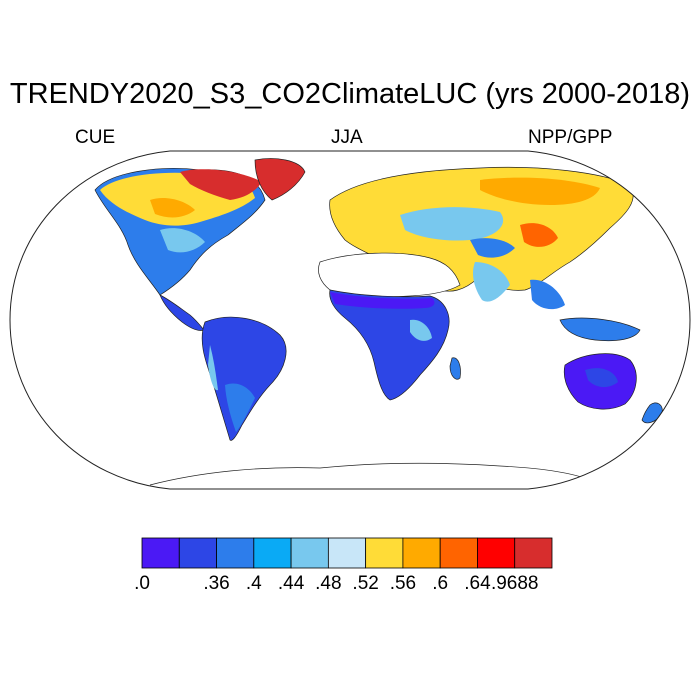  Describe the element at coordinates (280, 179) in the screenshot. I see `landmass-greenland` at that location.